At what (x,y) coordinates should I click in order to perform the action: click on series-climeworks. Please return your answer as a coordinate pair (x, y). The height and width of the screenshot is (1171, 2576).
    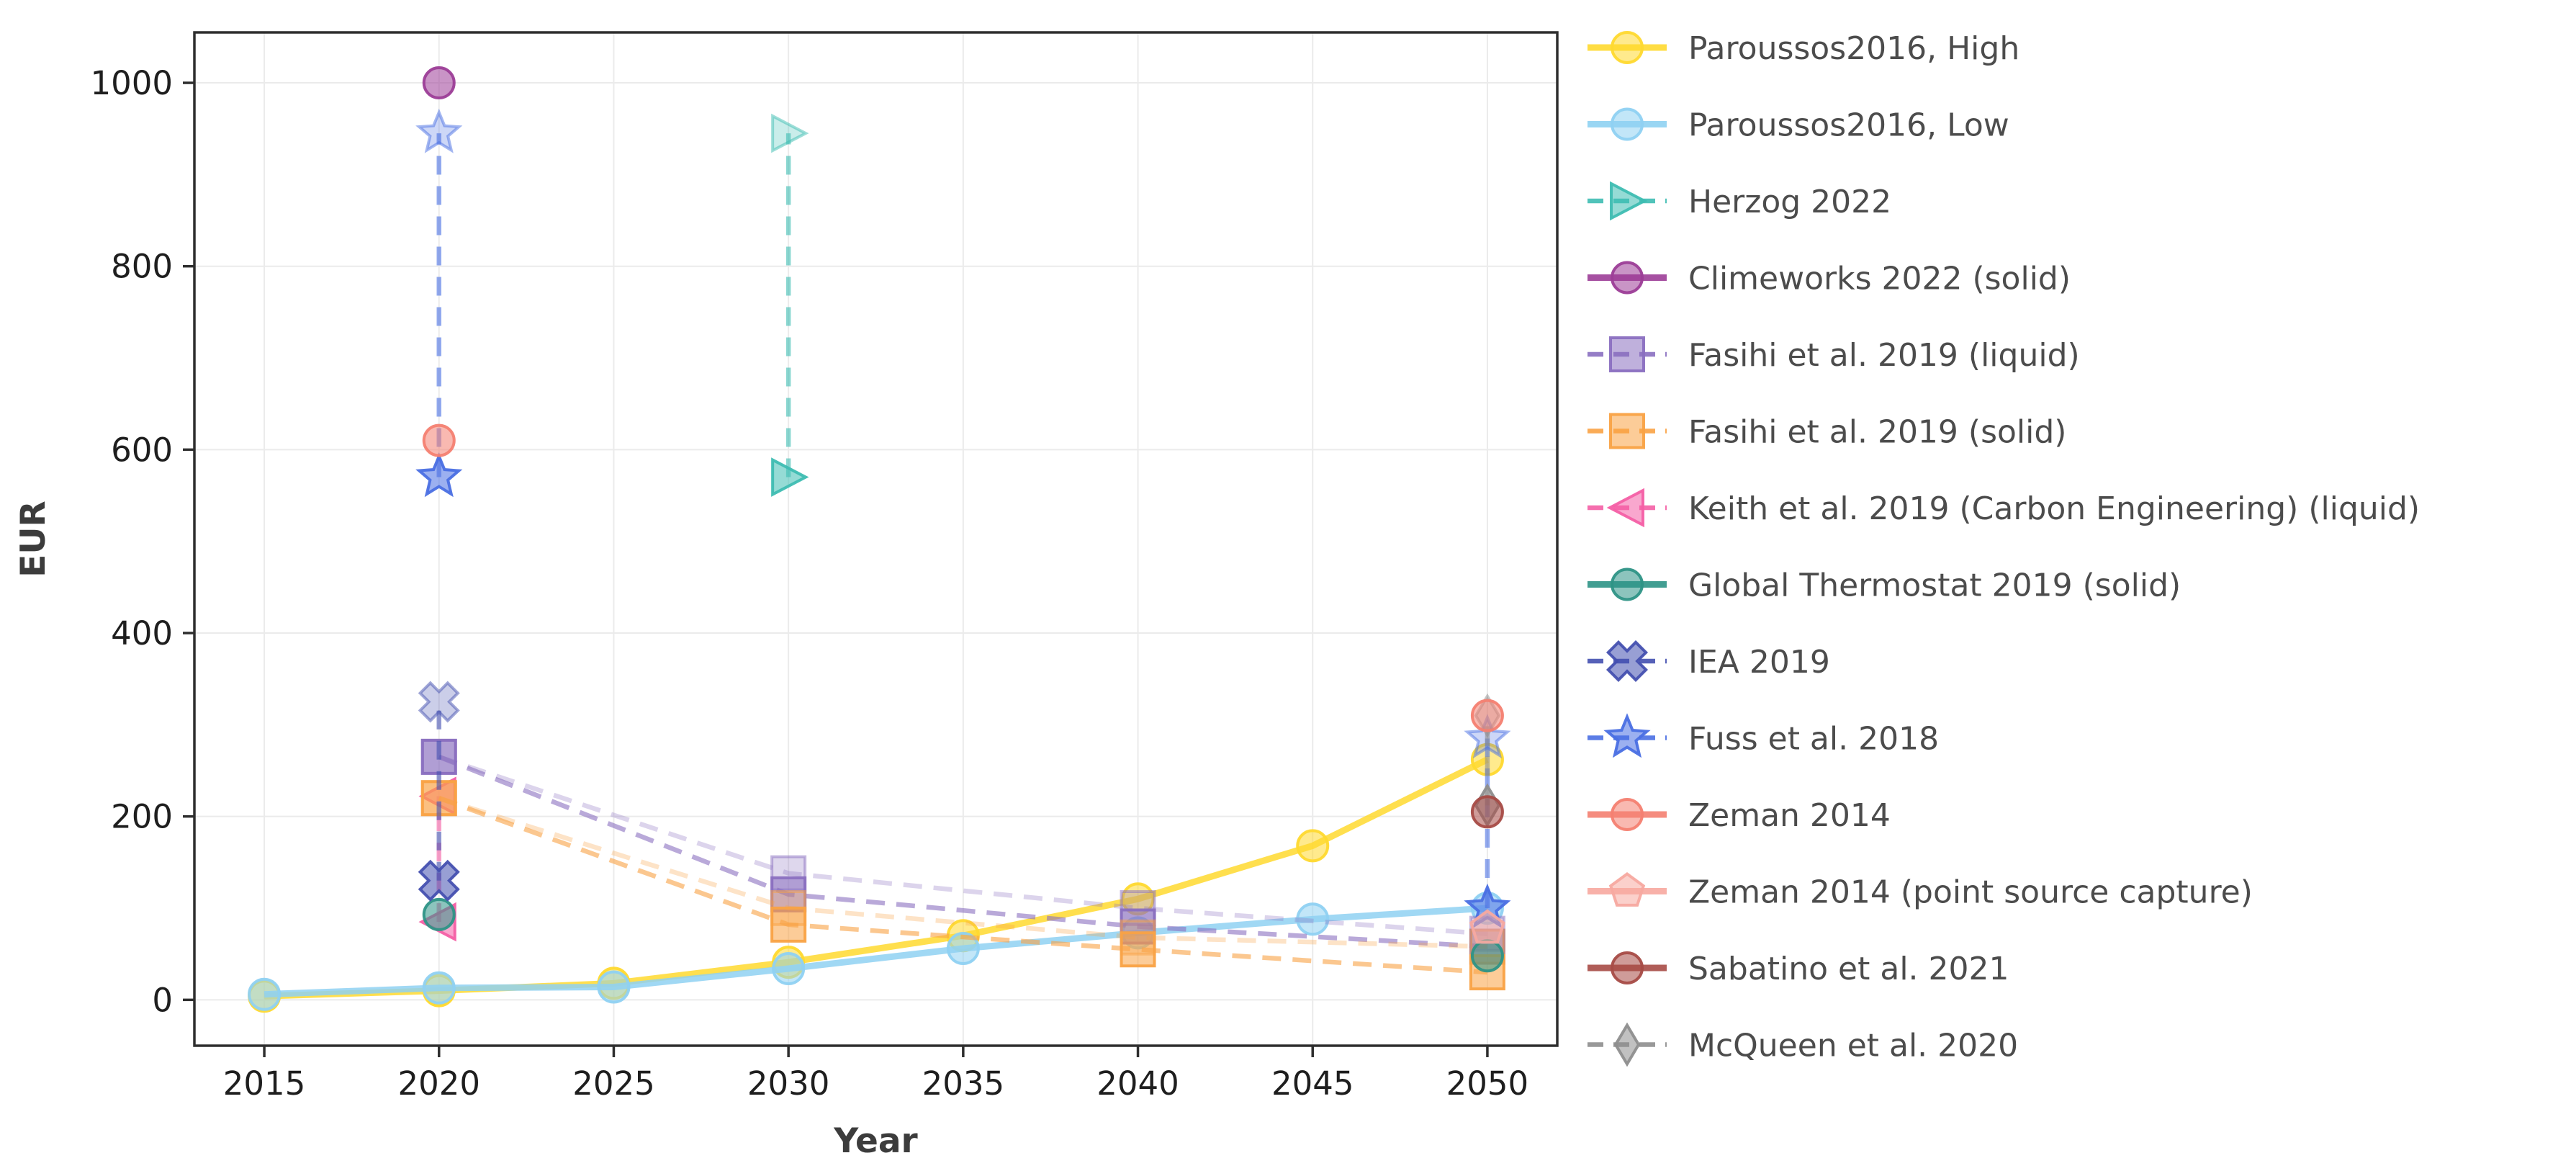
    Looking at the image, I should click on (439, 83).